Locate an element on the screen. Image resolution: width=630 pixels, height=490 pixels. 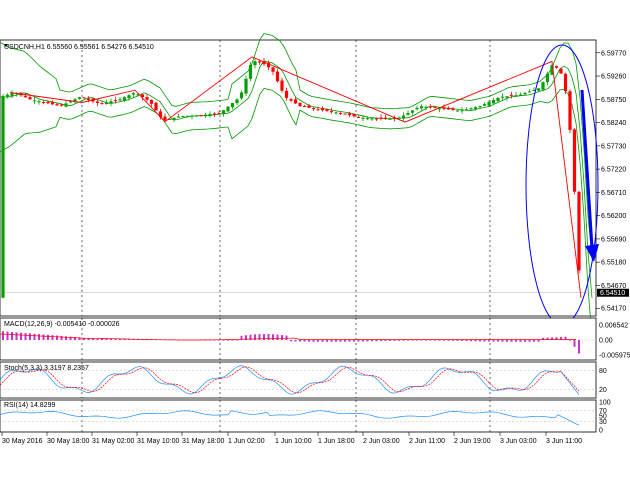
stoch-axis: 80 20 is located at coordinates (603, 381).